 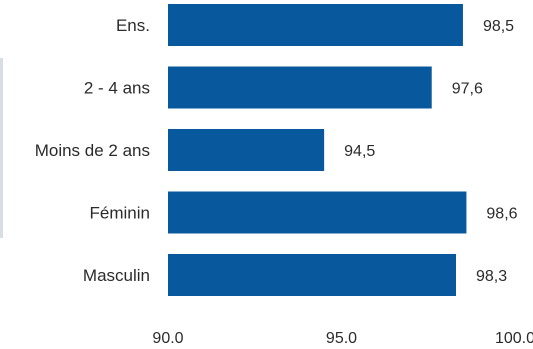 What do you see at coordinates (467, 89) in the screenshot?
I see `value-label-2: 97,6` at bounding box center [467, 89].